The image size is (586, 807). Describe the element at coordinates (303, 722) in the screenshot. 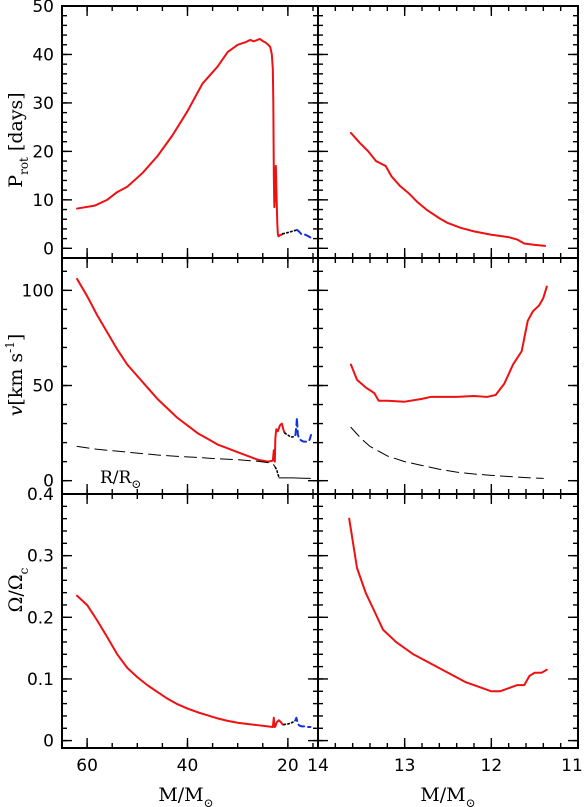

I see `omega-left-series-3-blue-dashed` at that location.